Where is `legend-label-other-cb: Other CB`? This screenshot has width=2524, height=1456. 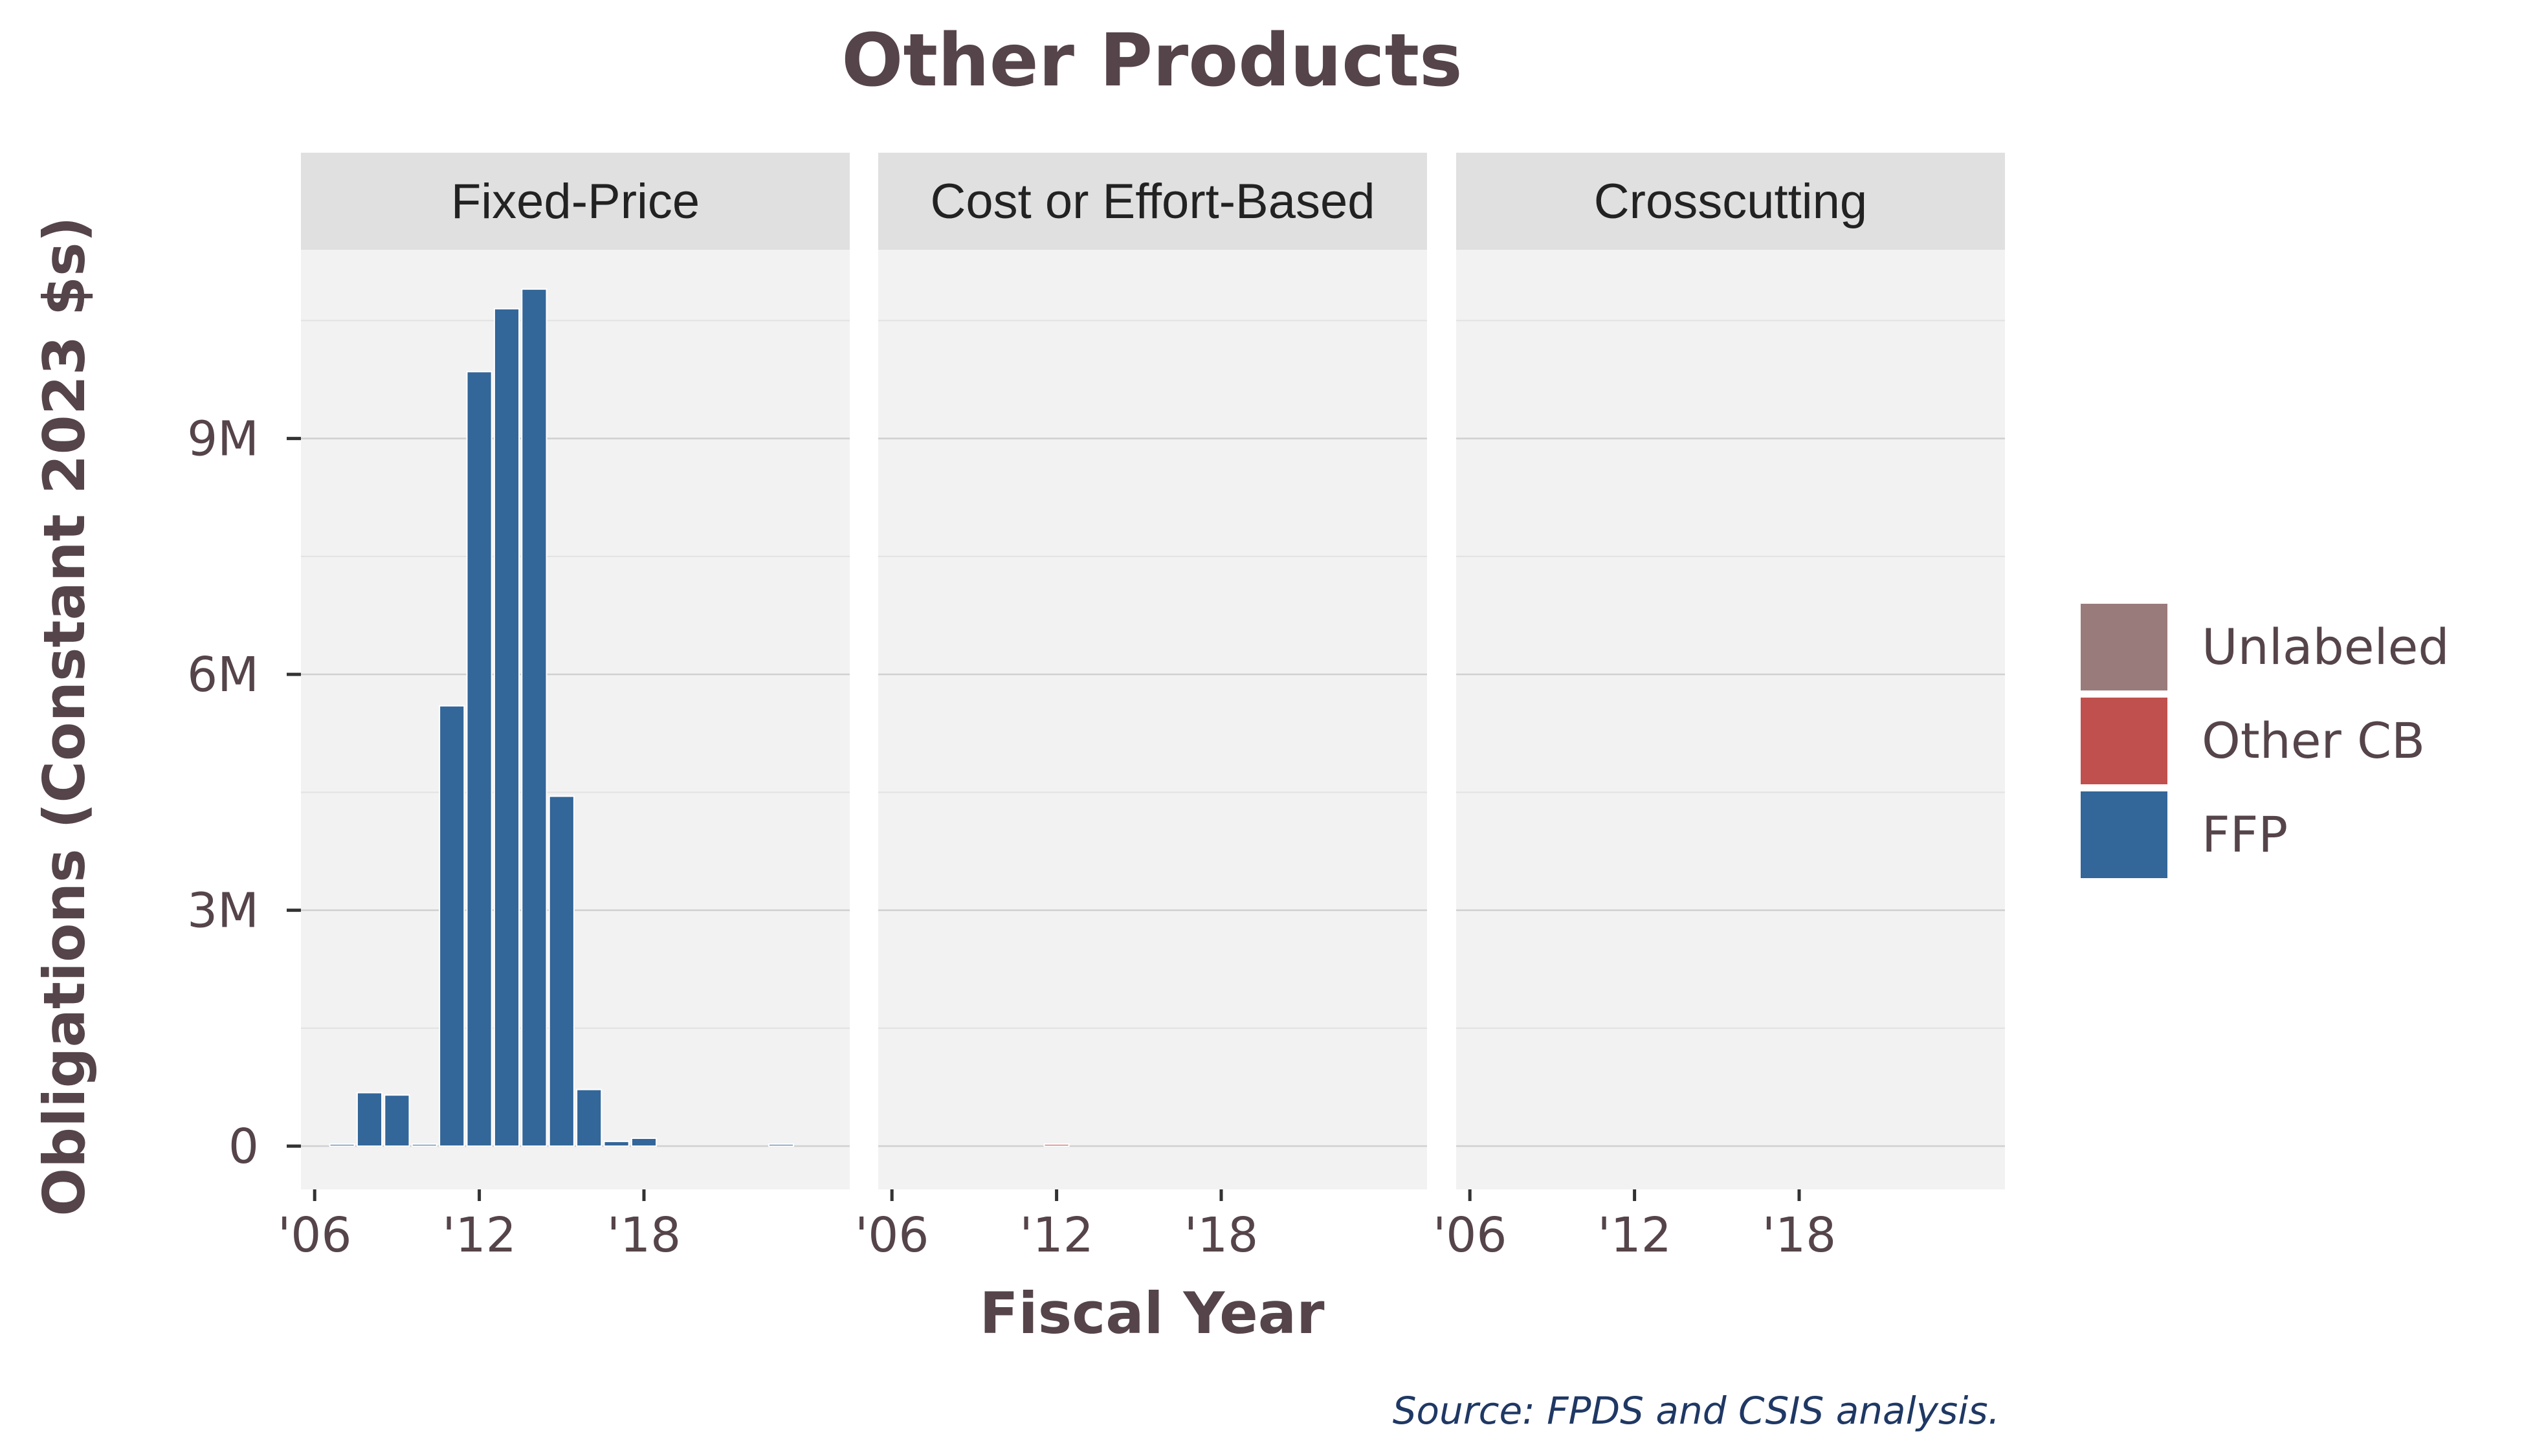
legend-label-other-cb: Other CB is located at coordinates (2313, 740).